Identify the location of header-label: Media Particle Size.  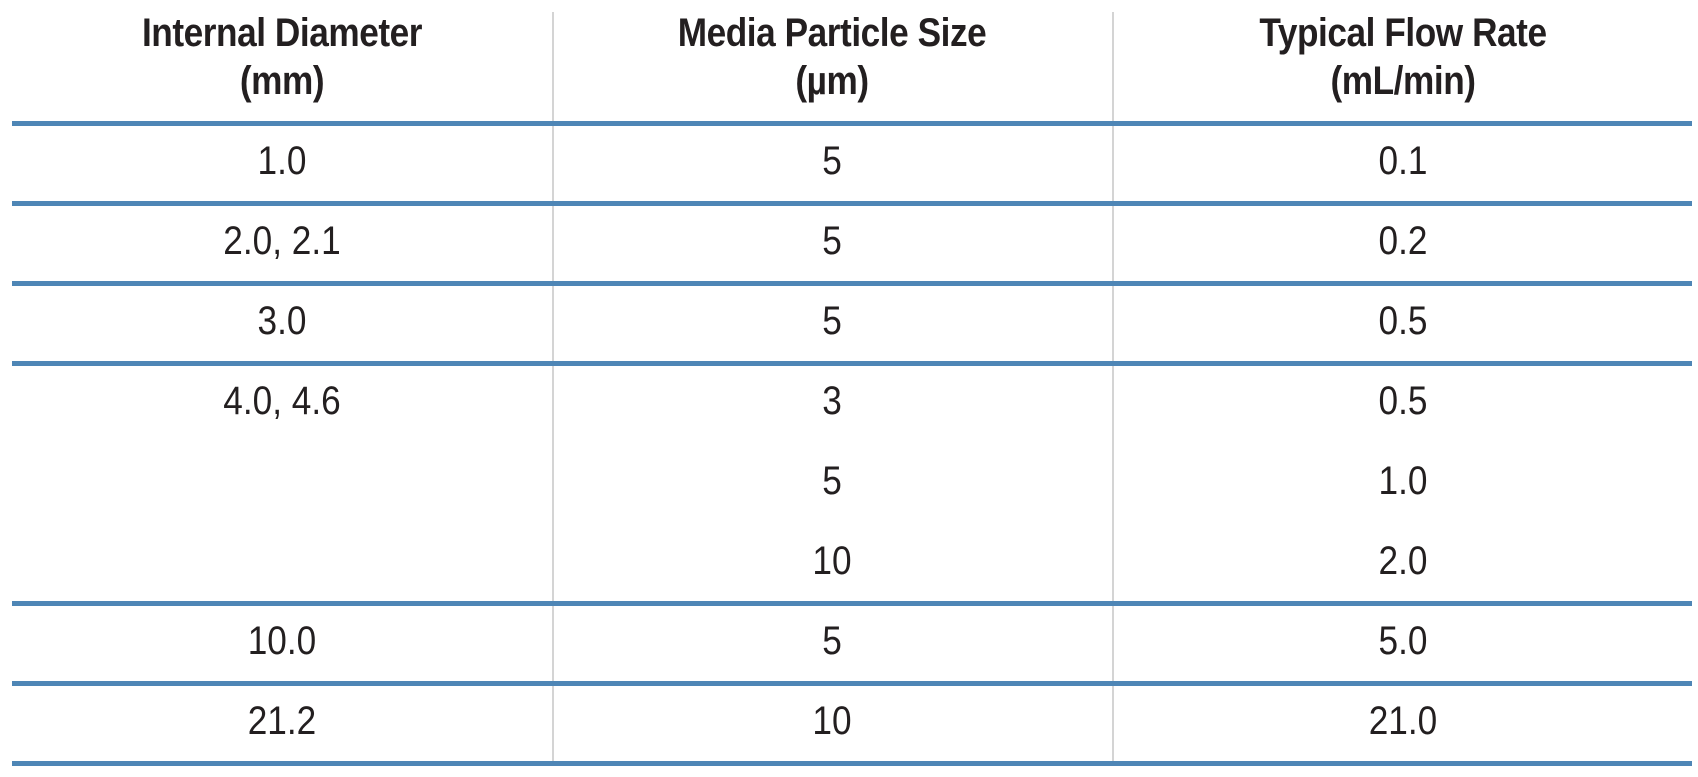
(832, 33).